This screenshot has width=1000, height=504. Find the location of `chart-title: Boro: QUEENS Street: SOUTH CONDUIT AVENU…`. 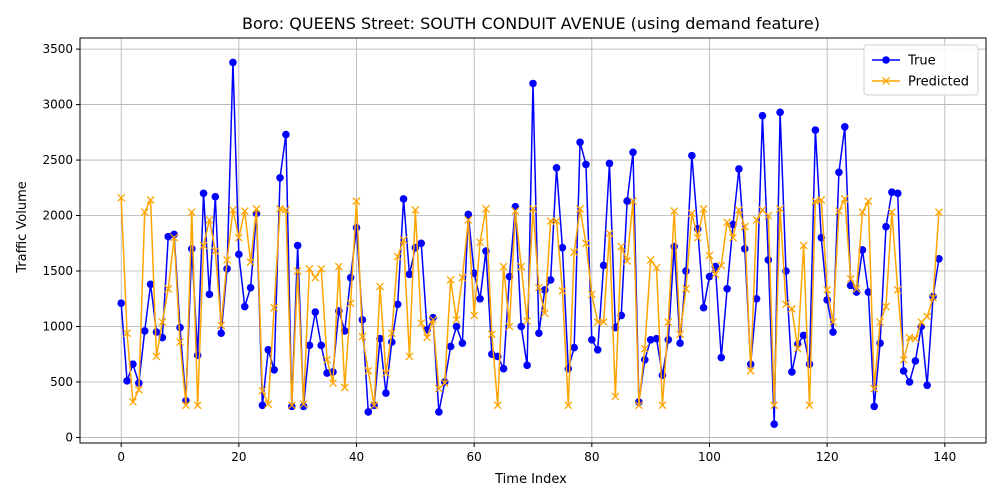

chart-title: Boro: QUEENS Street: SOUTH CONDUIT AVENU… is located at coordinates (531, 23).